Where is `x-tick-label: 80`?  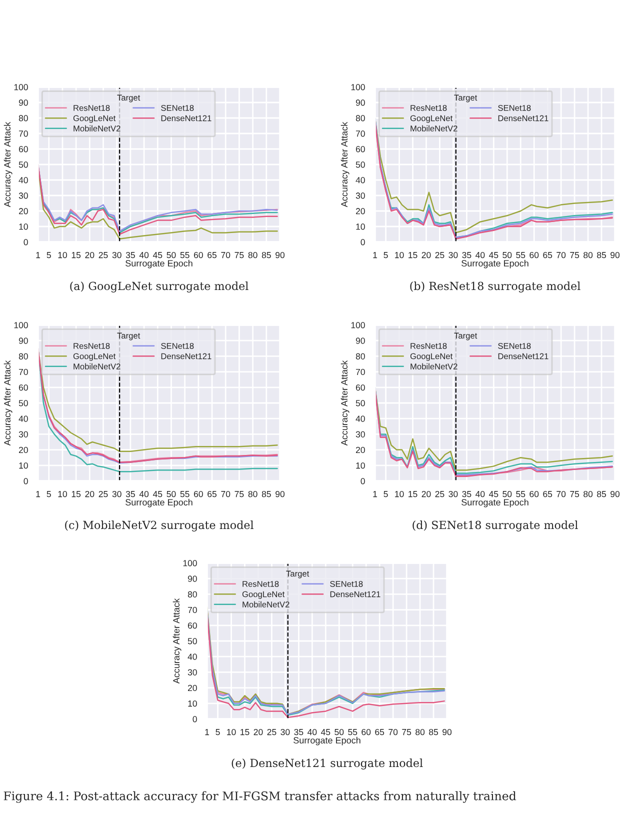
x-tick-label: 80 is located at coordinates (253, 494).